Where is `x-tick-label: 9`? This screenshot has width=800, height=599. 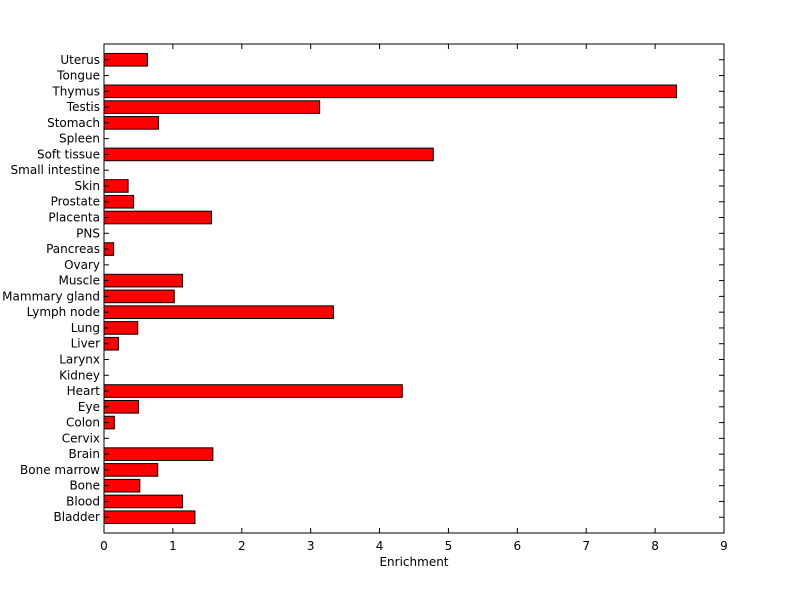 x-tick-label: 9 is located at coordinates (724, 546).